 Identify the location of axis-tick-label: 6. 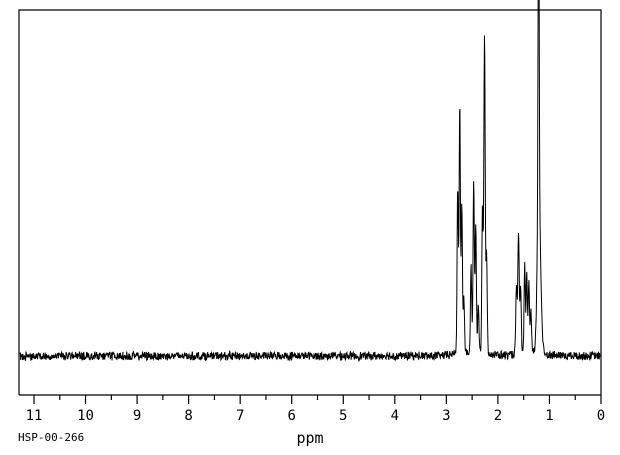
(292, 416).